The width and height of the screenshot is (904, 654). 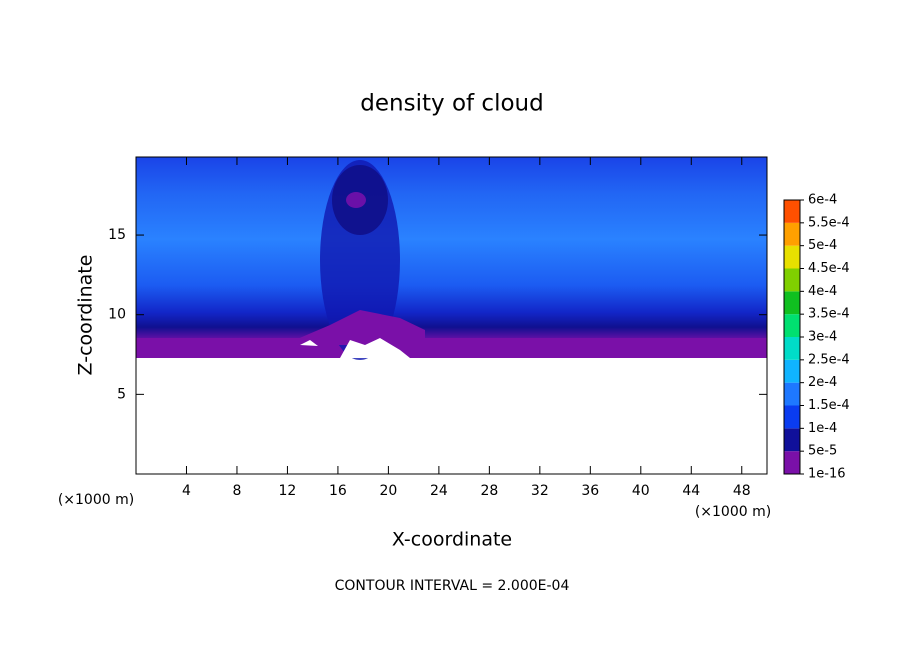 I want to click on colorbar-label: 5e-4, so click(x=822, y=245).